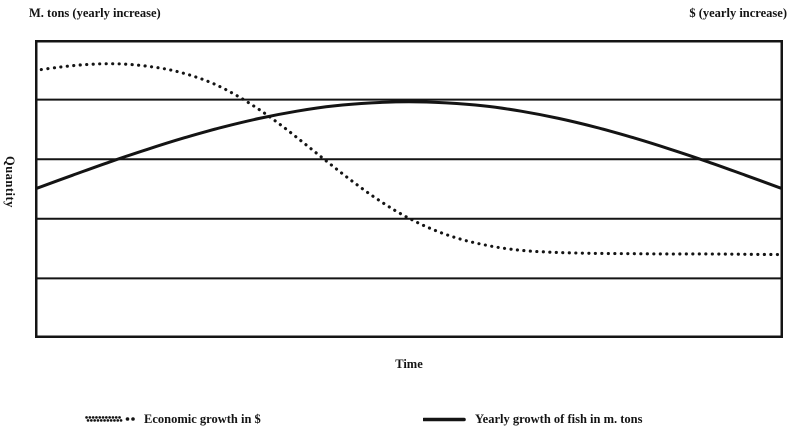  I want to click on legend-item-economic-growth: Economic growth in $, so click(173, 419).